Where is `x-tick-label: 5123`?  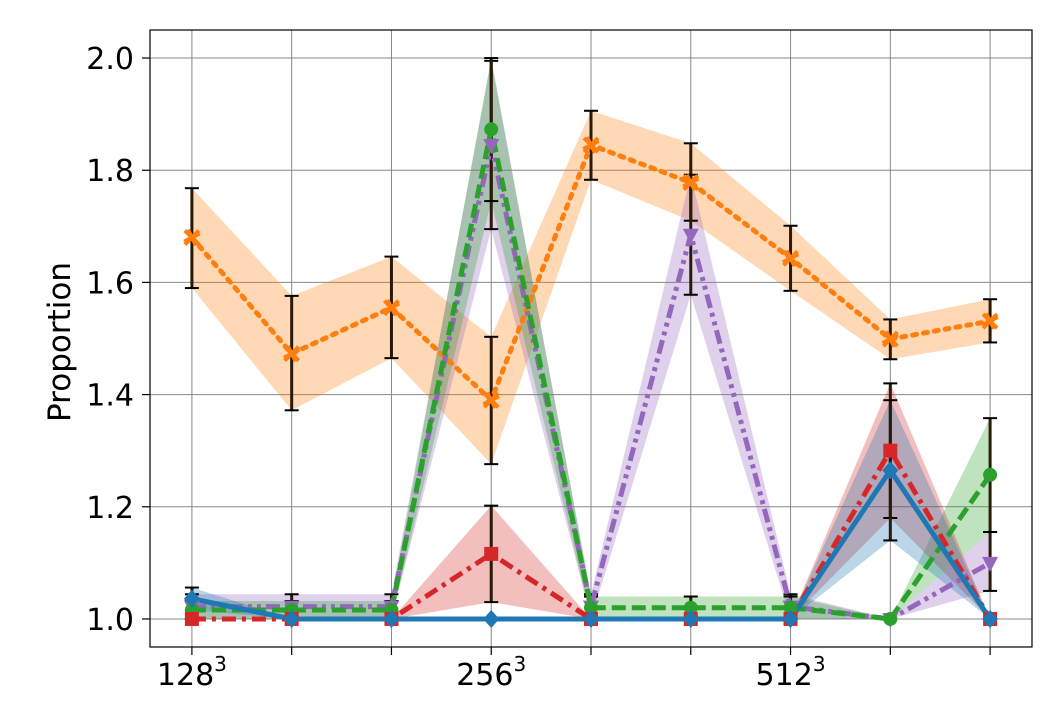
x-tick-label: 5123 is located at coordinates (791, 672).